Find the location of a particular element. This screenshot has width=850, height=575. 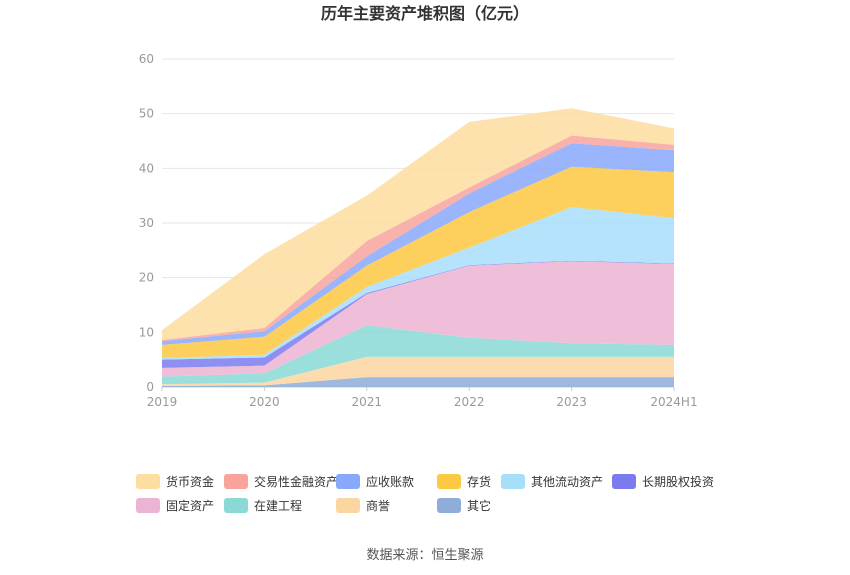

area-series-固定资产 is located at coordinates (418, 319).